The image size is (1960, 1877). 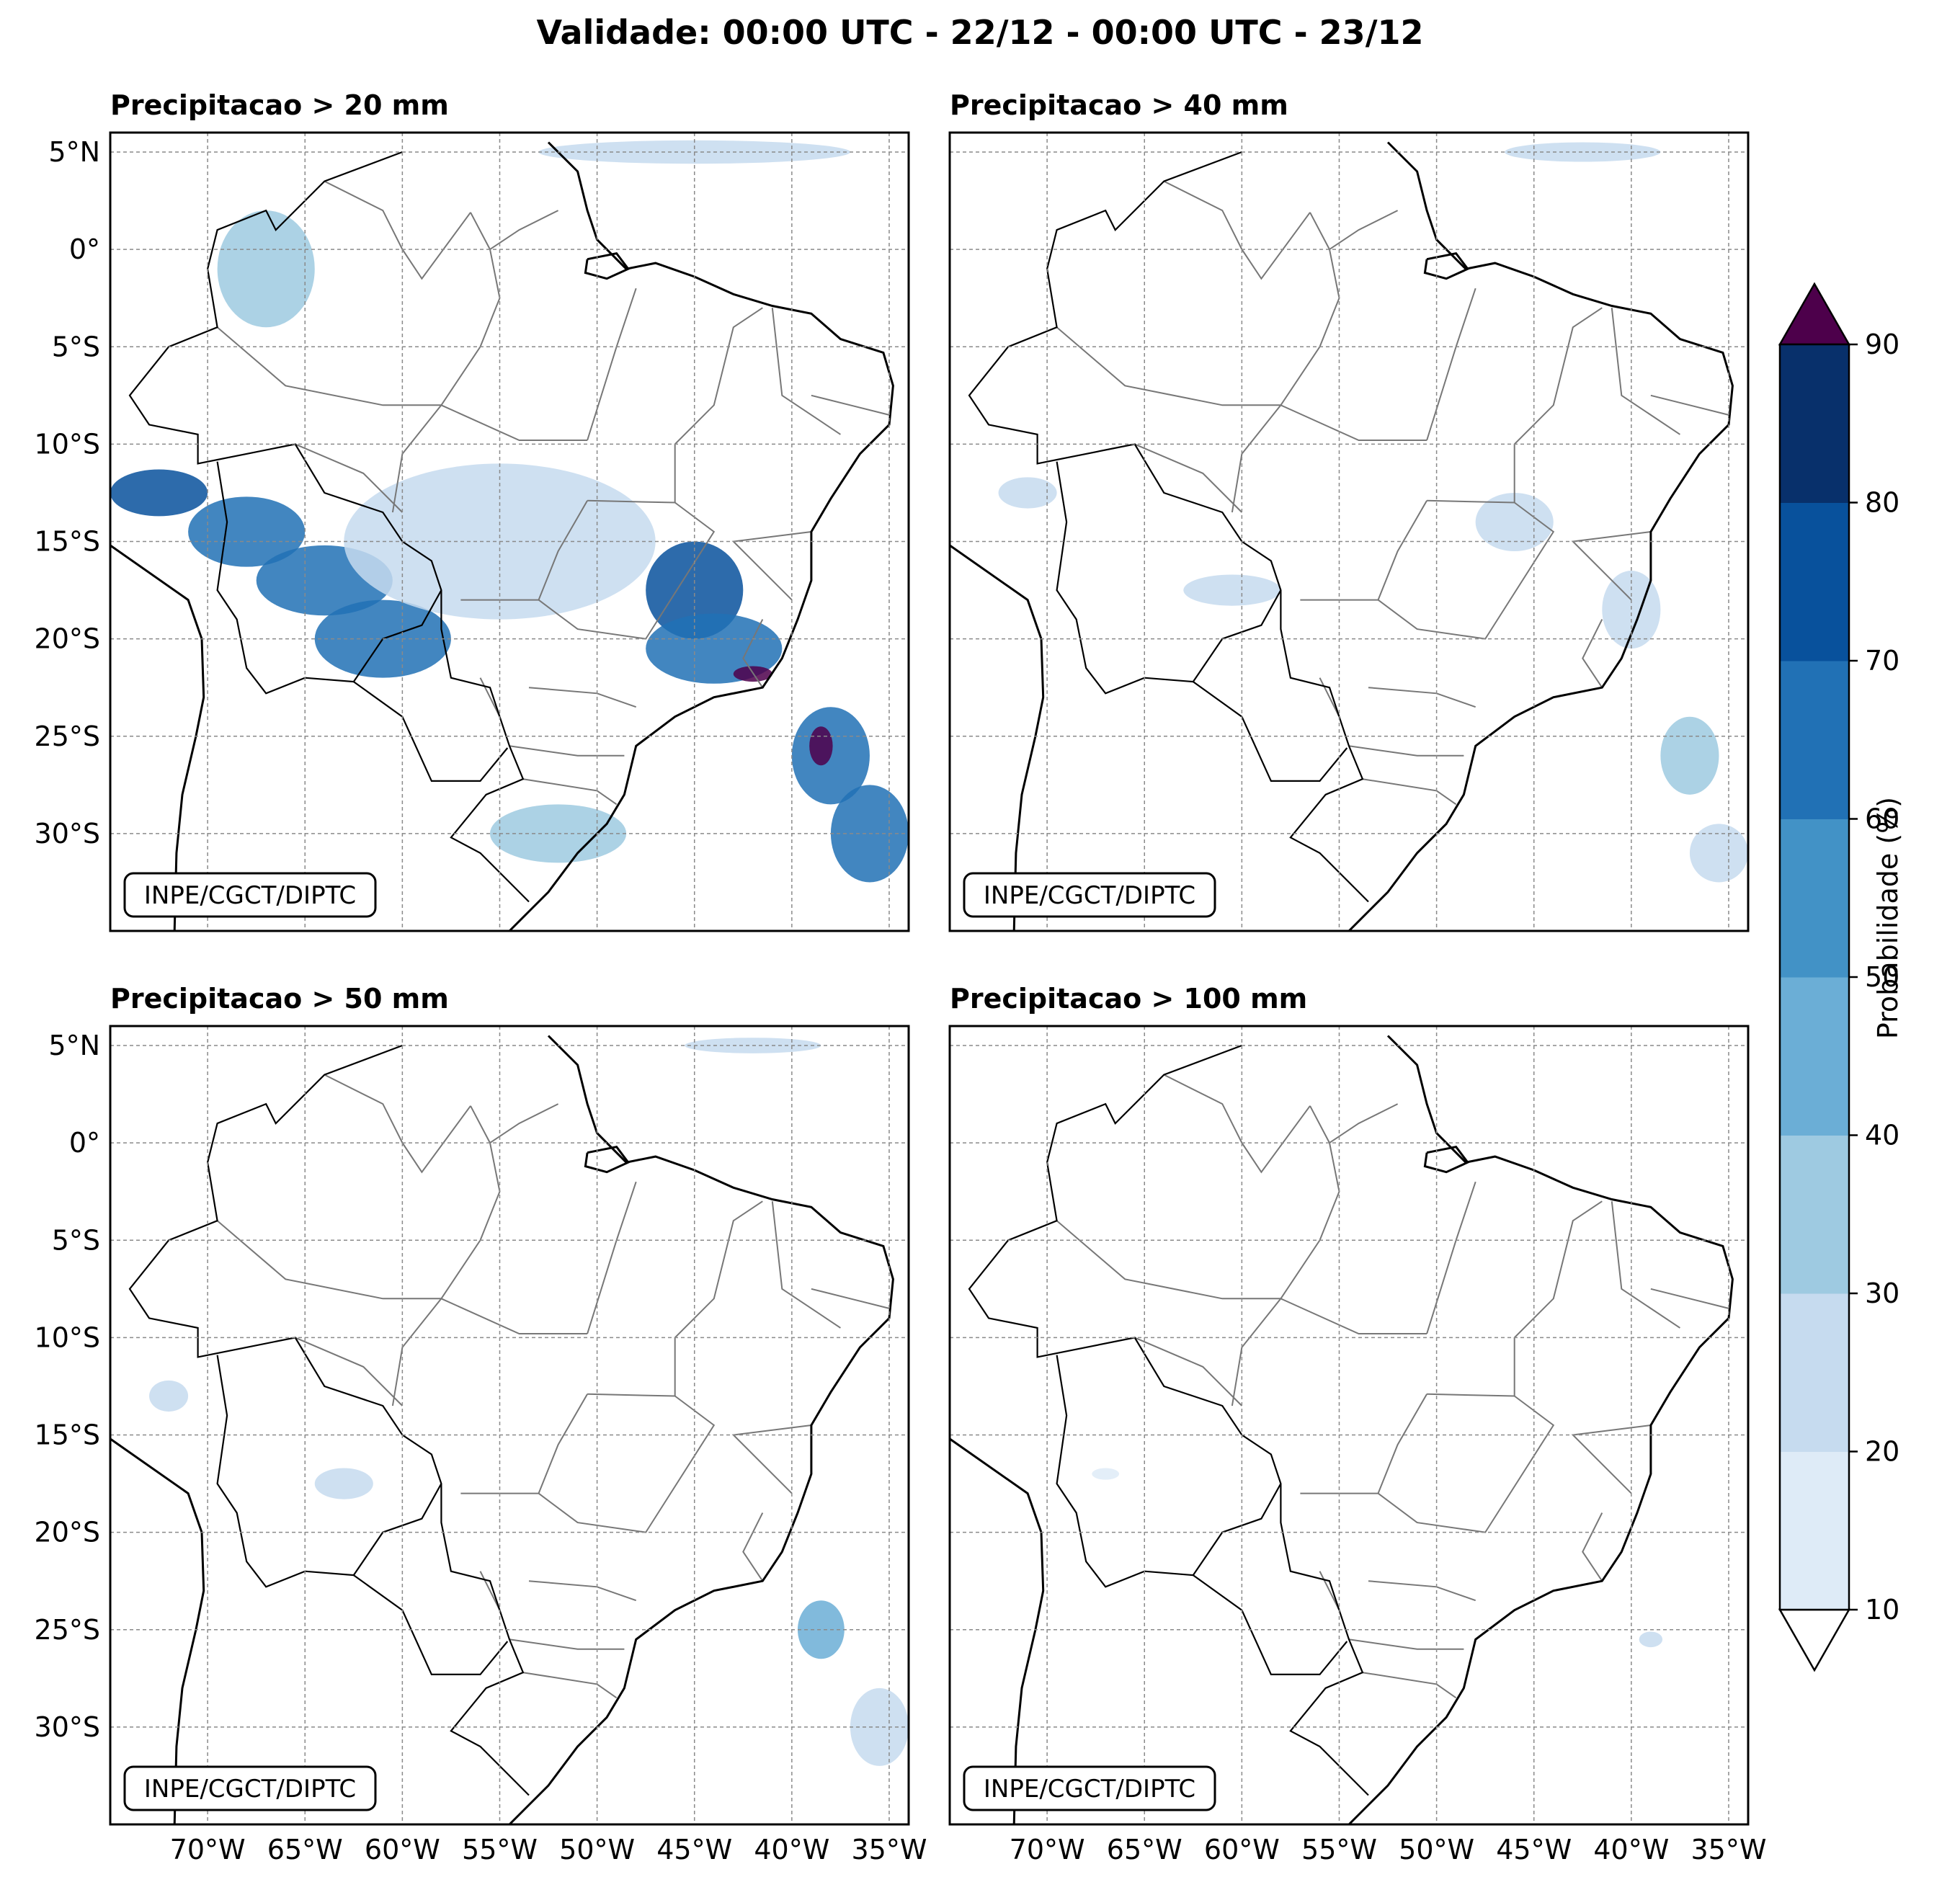 I want to click on colorbar-tick-label: 50, so click(x=1882, y=977).